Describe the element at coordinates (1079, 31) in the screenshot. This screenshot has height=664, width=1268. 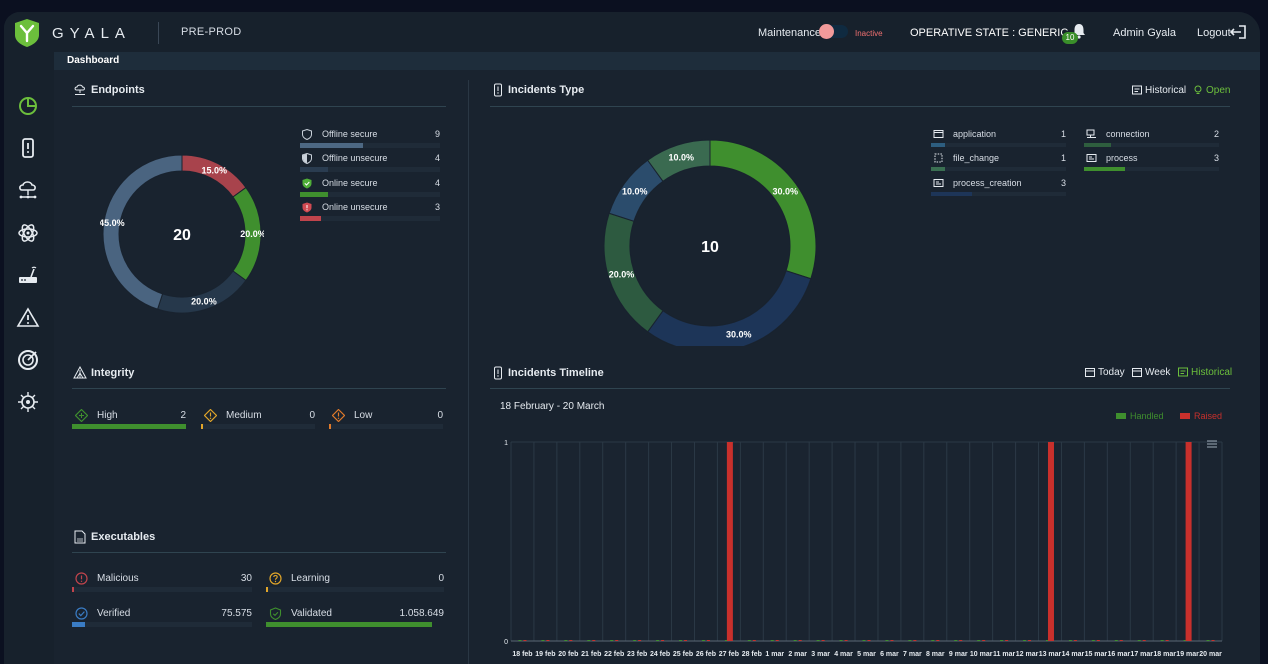
I see `bell-icon` at that location.